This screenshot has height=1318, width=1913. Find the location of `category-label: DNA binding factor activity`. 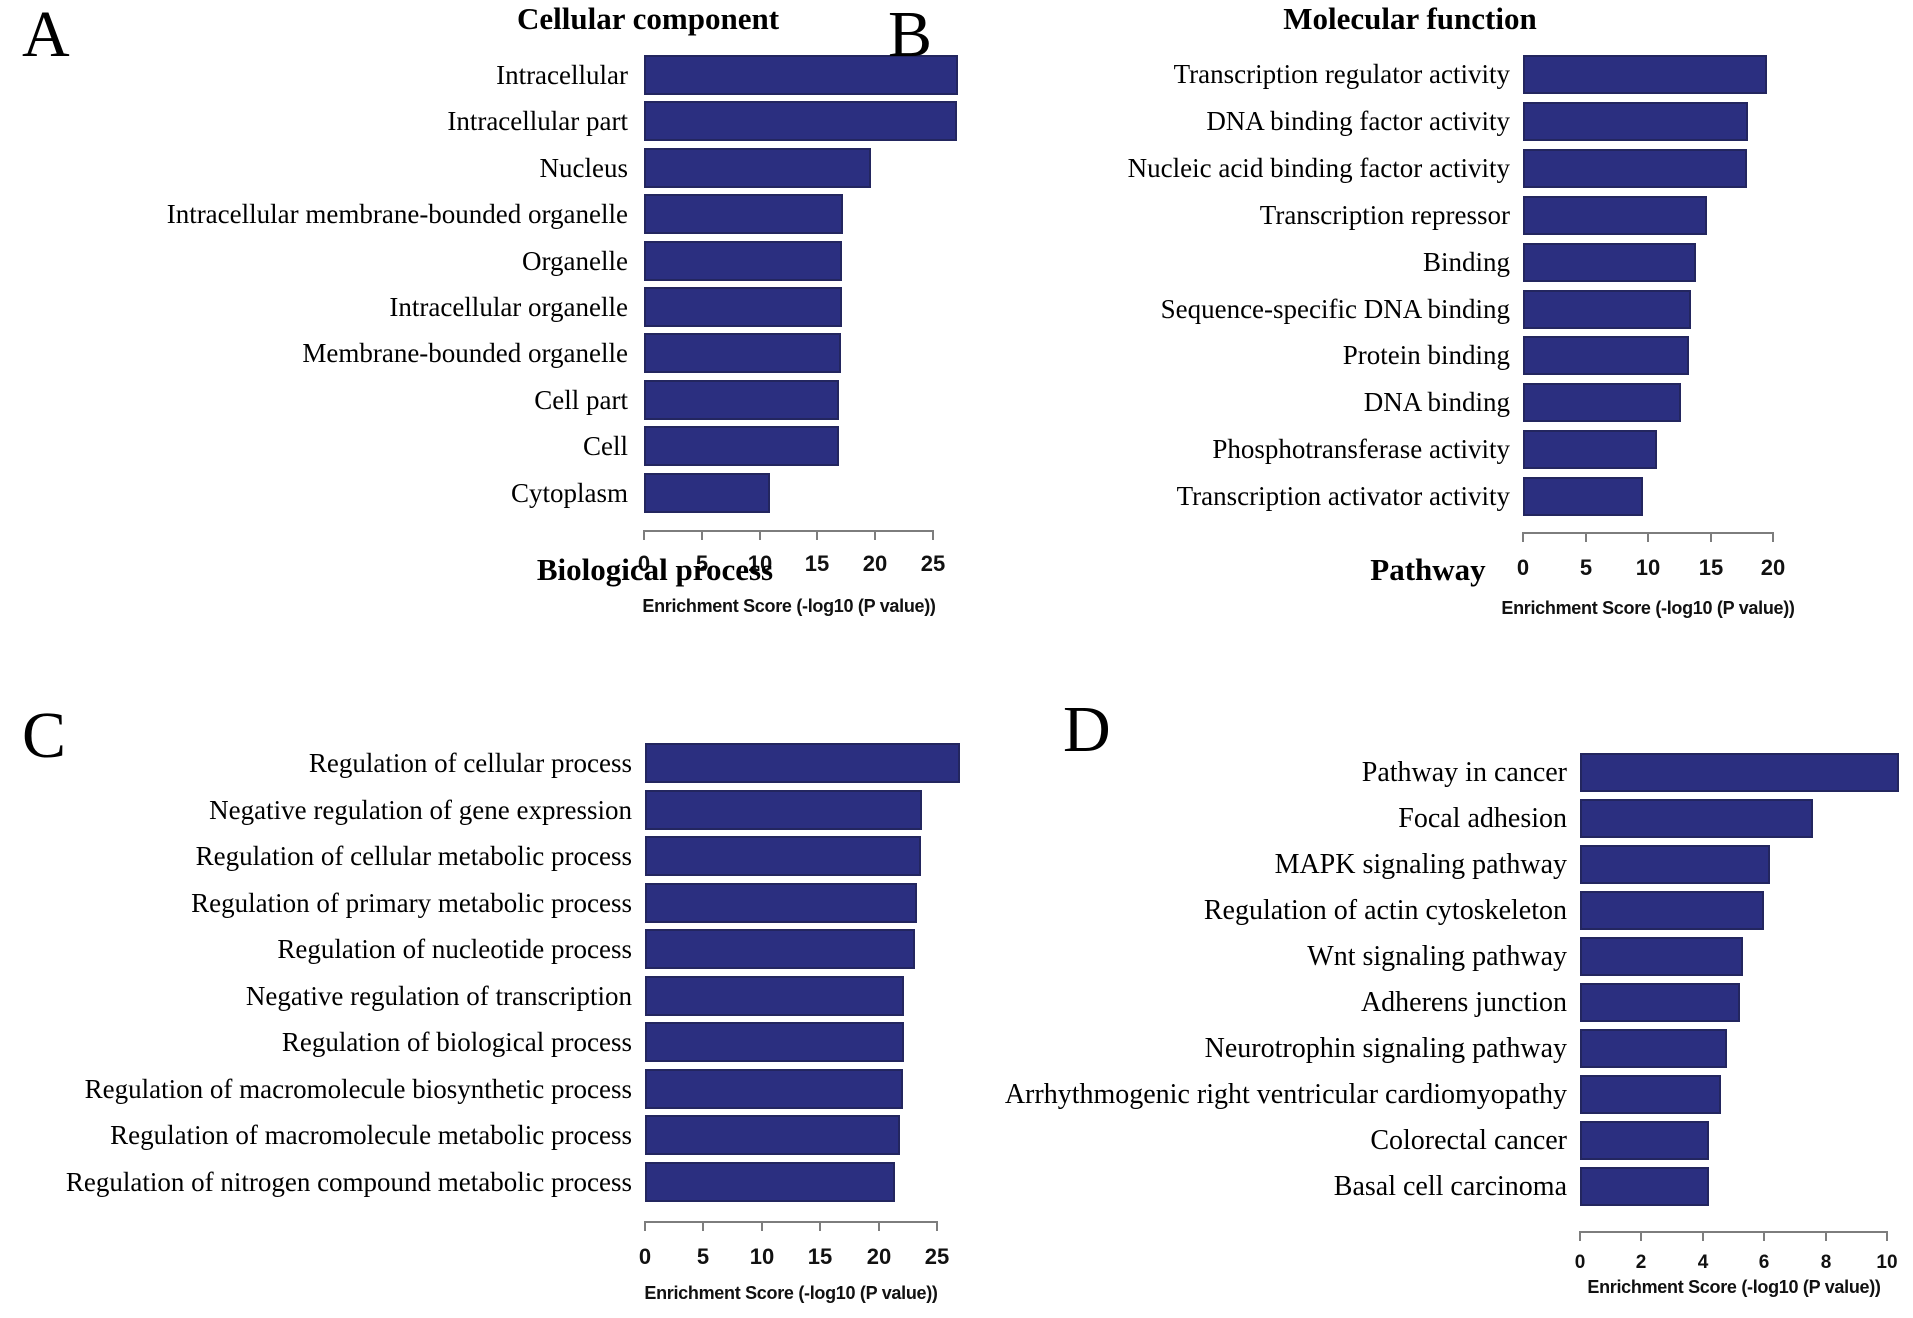

category-label: DNA binding factor activity is located at coordinates (1358, 120).